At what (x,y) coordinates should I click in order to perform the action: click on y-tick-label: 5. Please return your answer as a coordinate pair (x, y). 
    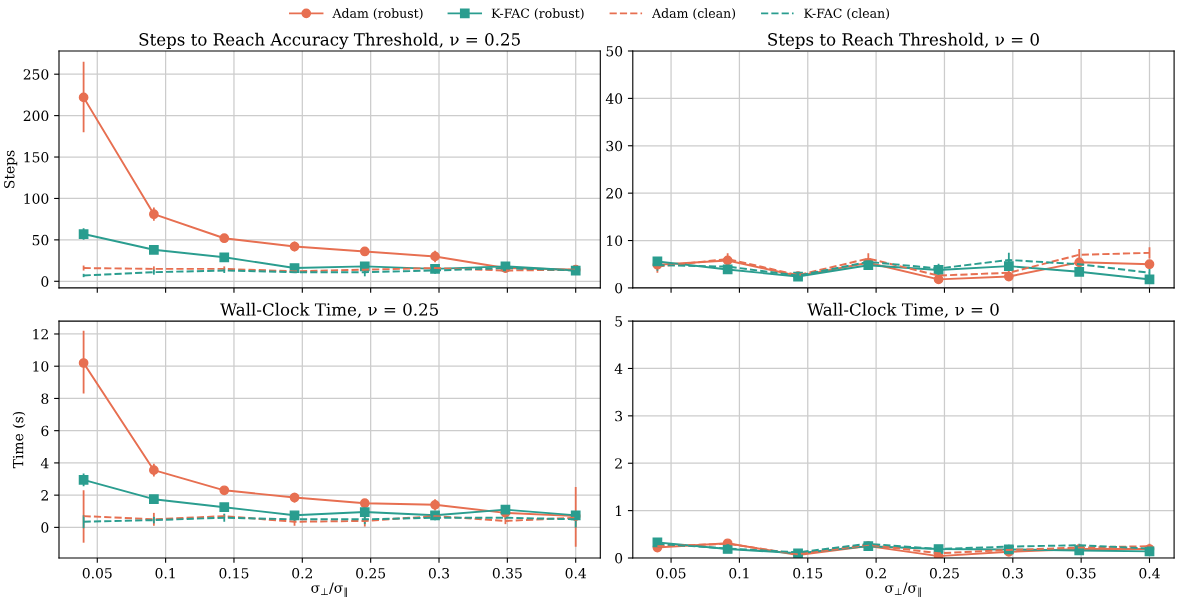
    Looking at the image, I should click on (618, 321).